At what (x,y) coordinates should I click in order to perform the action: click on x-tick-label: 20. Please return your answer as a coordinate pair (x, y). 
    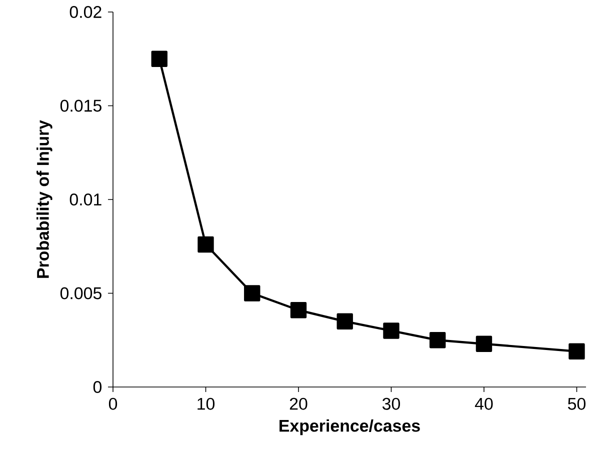
    Looking at the image, I should click on (299, 404).